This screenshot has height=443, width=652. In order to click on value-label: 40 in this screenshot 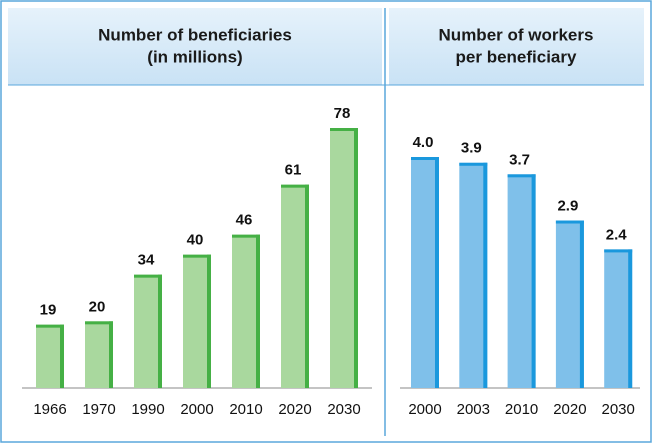, I will do `click(195, 240)`.